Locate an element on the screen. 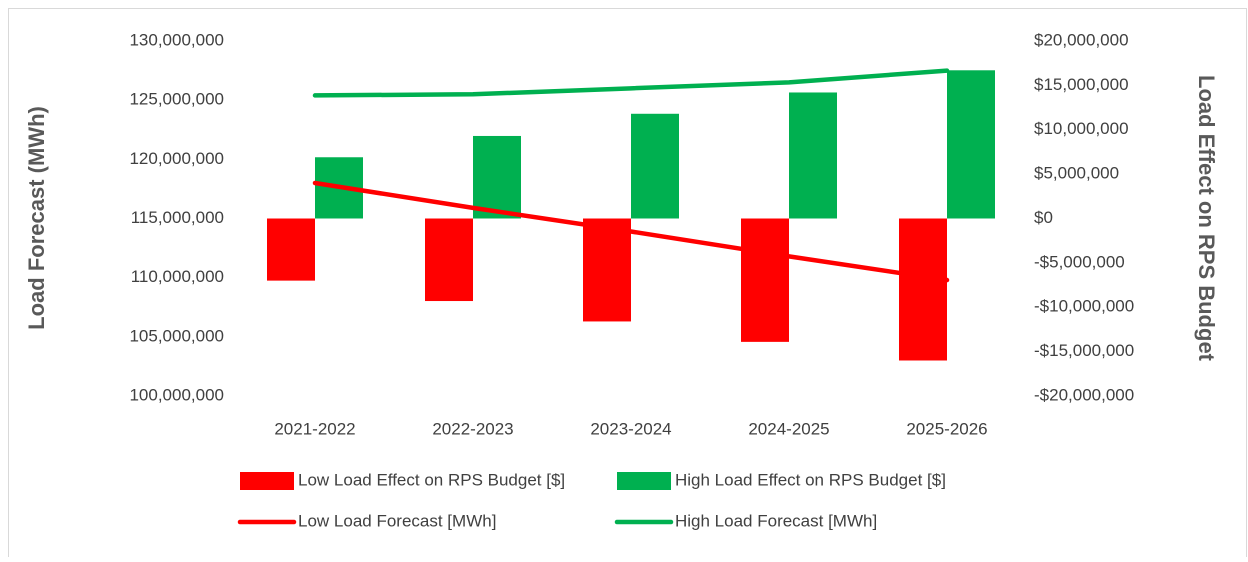 Image resolution: width=1248 pixels, height=562 pixels. y-axis-title: Load Forecast (MWh) is located at coordinates (36, 218).